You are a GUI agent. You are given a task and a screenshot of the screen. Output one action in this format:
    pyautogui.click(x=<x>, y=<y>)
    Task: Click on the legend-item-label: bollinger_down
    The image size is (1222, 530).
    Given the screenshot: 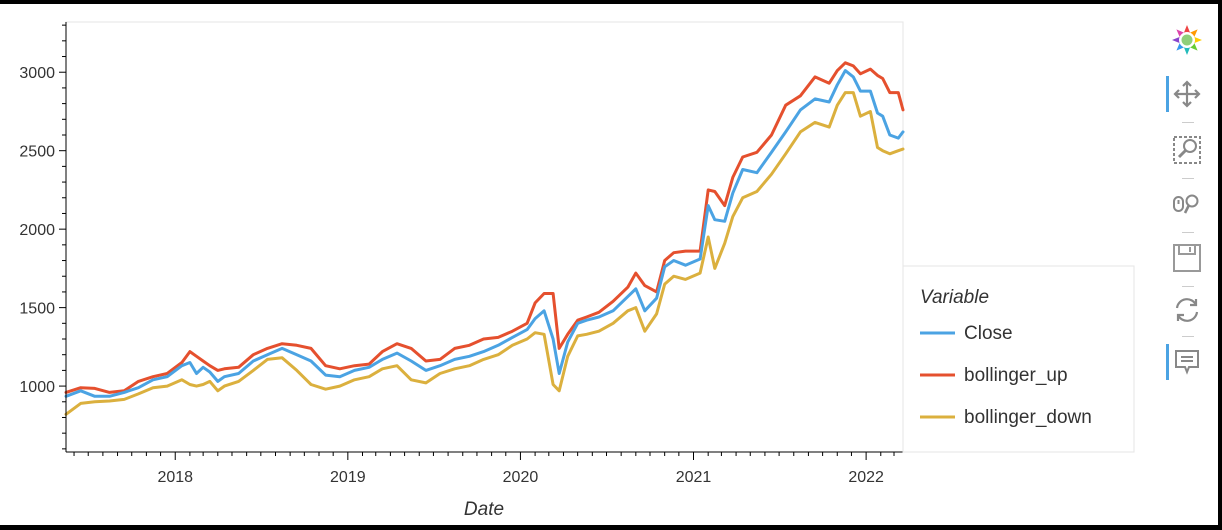 What is the action you would take?
    pyautogui.click(x=1028, y=417)
    